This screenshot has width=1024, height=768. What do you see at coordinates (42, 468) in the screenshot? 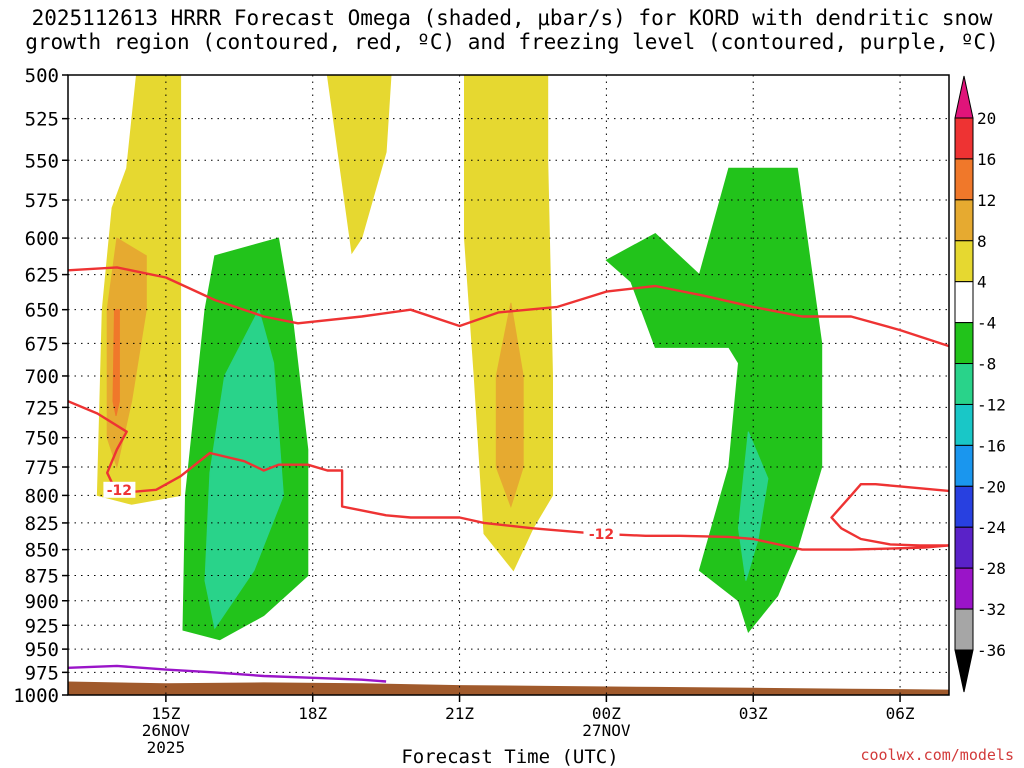
I see `y-tick-label-11: 775` at bounding box center [42, 468].